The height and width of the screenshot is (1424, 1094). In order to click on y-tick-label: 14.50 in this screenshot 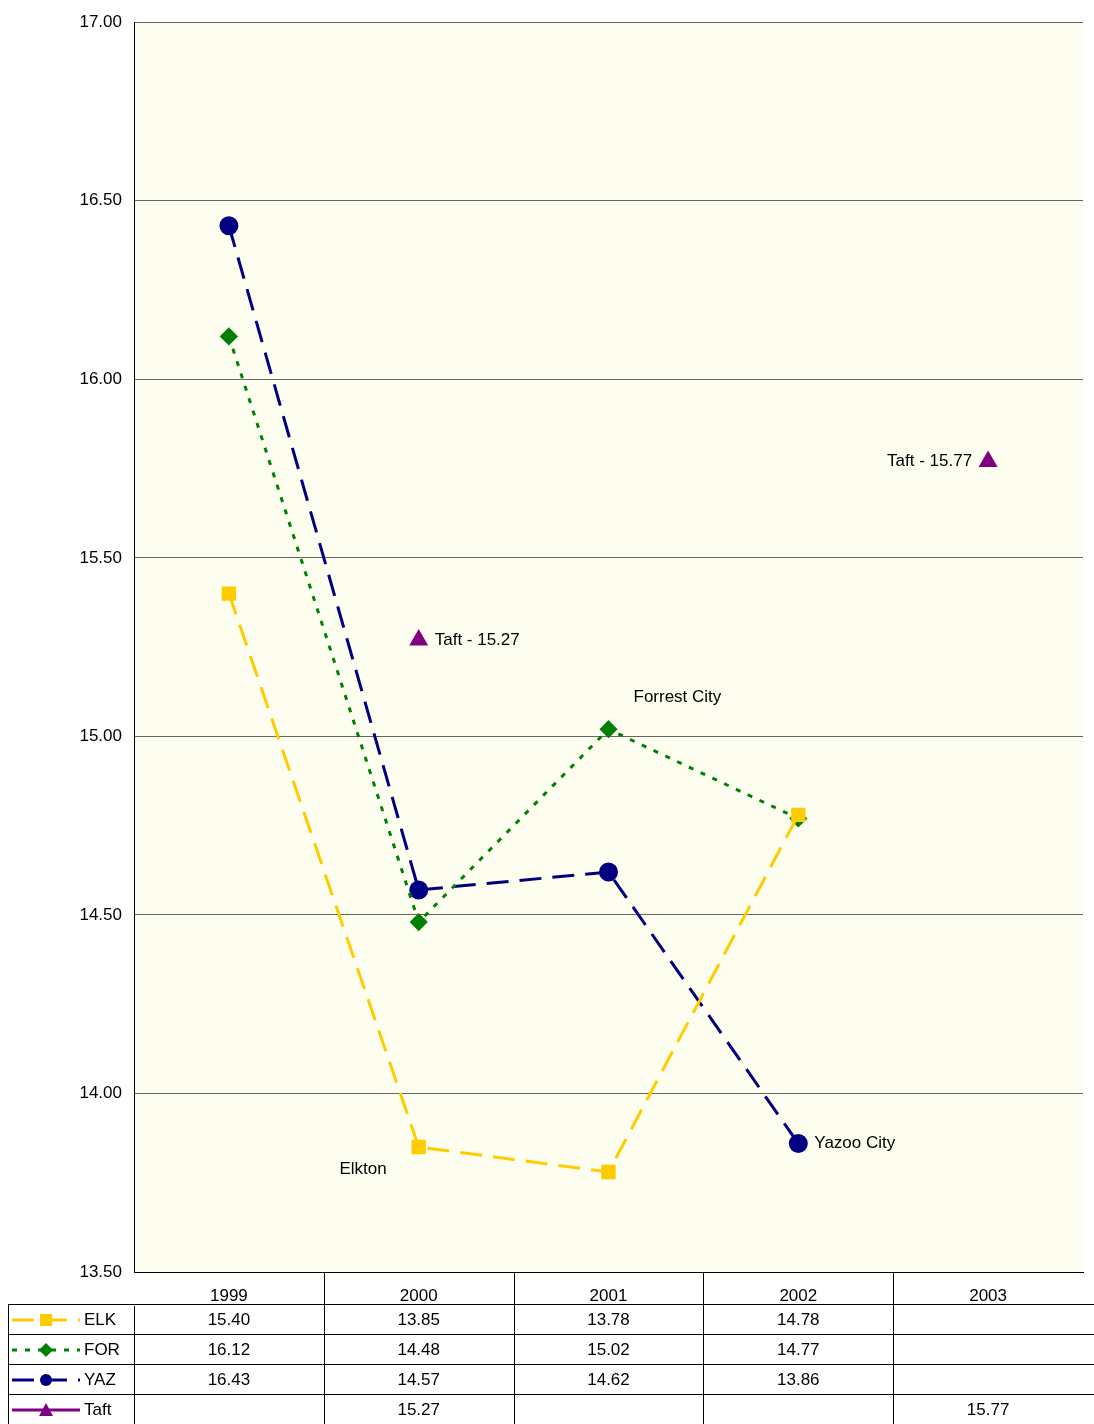, I will do `click(100, 914)`.